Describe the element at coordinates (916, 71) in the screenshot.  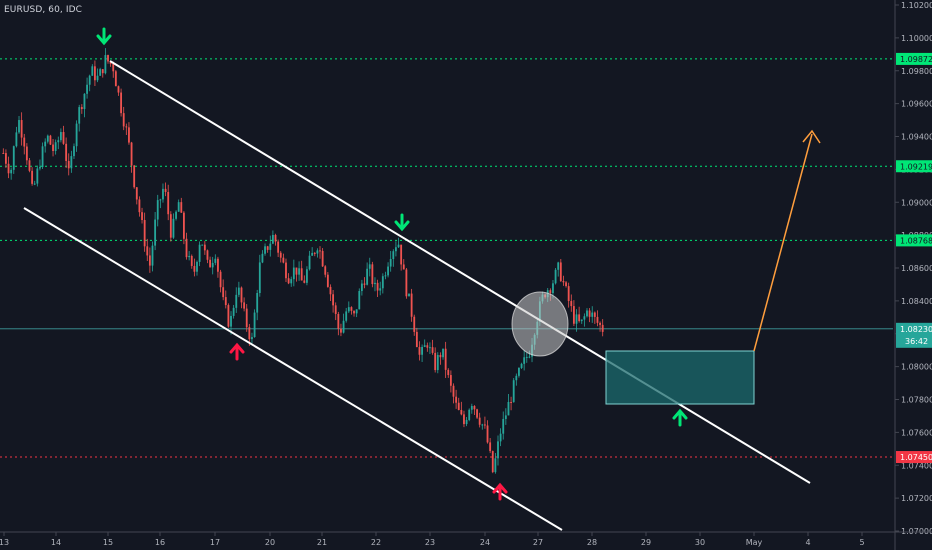
I see `price-tick-label: 1.09800` at that location.